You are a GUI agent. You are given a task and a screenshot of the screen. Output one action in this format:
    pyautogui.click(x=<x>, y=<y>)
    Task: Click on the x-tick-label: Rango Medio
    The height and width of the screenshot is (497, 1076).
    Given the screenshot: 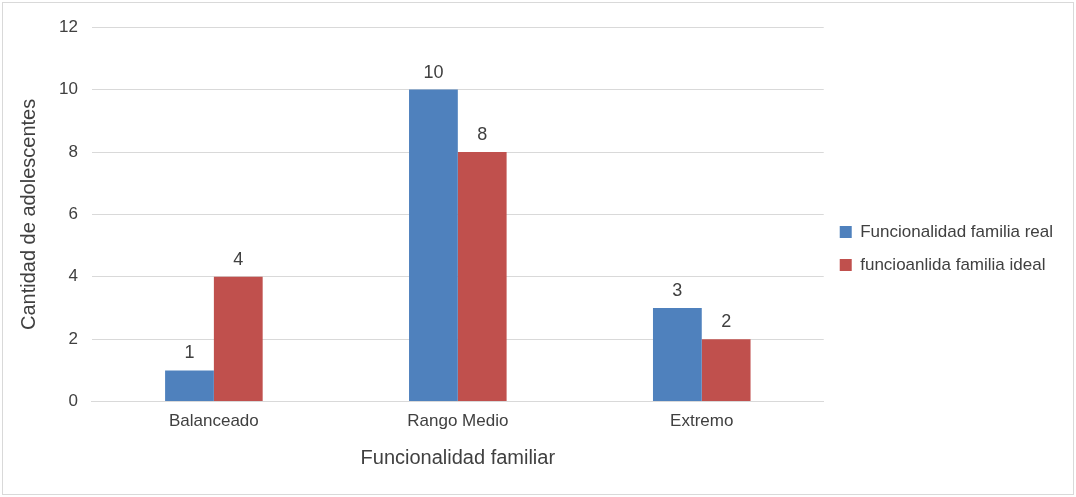 What is the action you would take?
    pyautogui.click(x=458, y=421)
    